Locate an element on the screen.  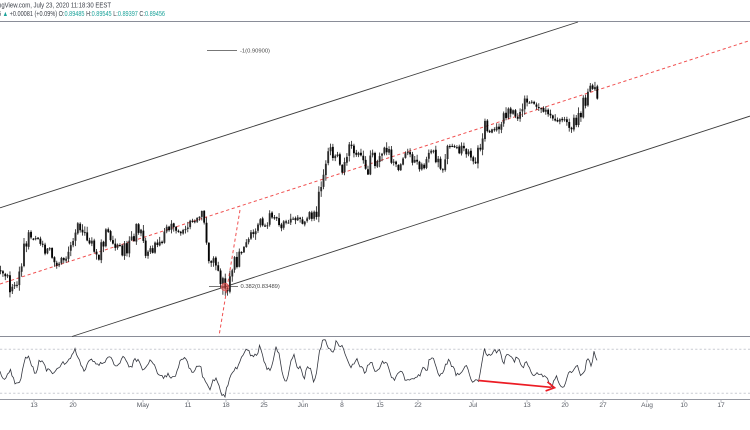
svg-text: 22 is located at coordinates (418, 405).